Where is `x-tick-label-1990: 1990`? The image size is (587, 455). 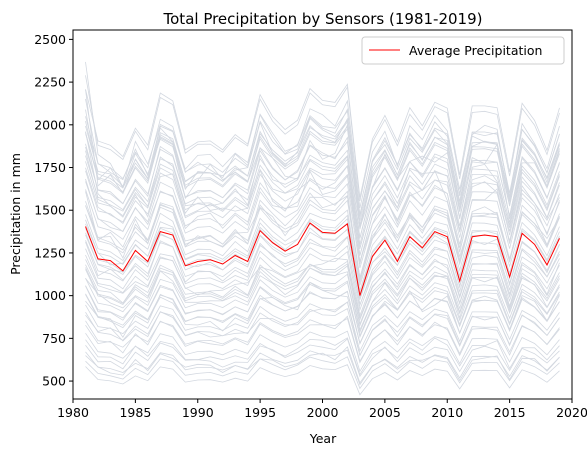
x-tick-label-1990: 1990 is located at coordinates (198, 412).